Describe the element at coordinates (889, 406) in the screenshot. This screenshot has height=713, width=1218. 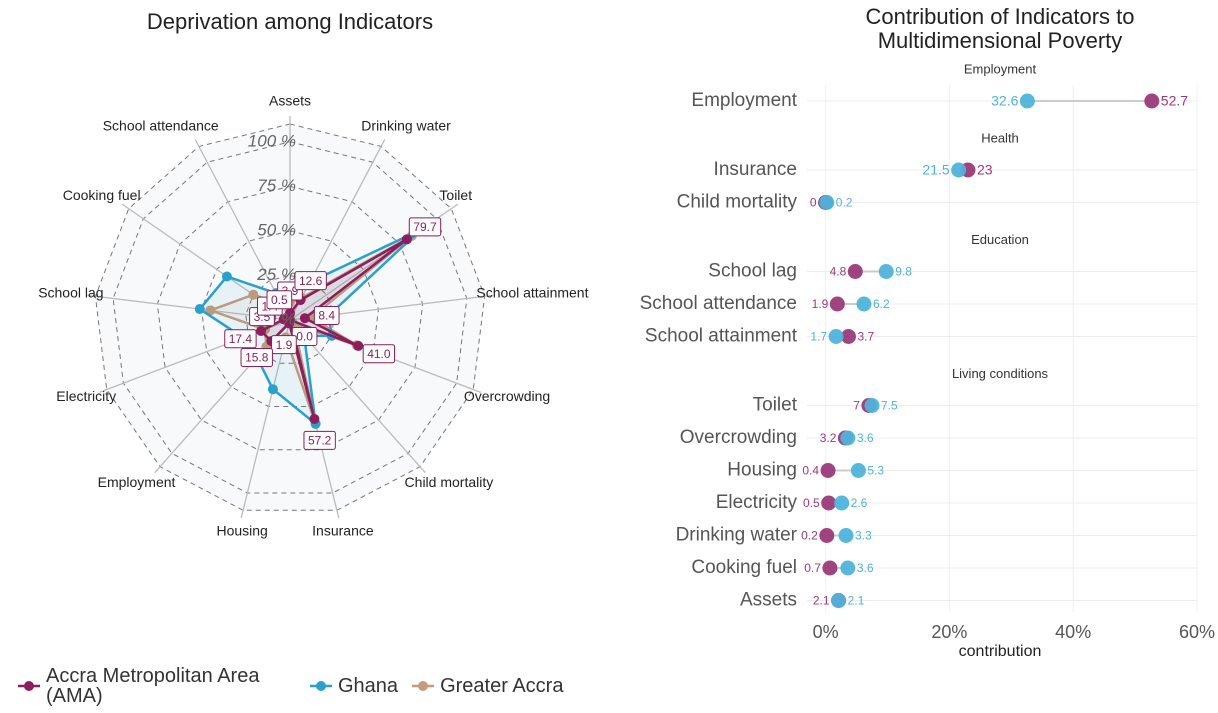
I see `value-label: 7.5` at that location.